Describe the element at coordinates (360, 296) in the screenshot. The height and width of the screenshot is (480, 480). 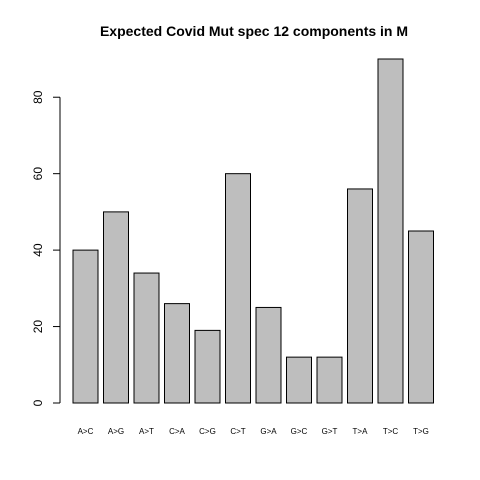
I see `bar-T>A` at that location.